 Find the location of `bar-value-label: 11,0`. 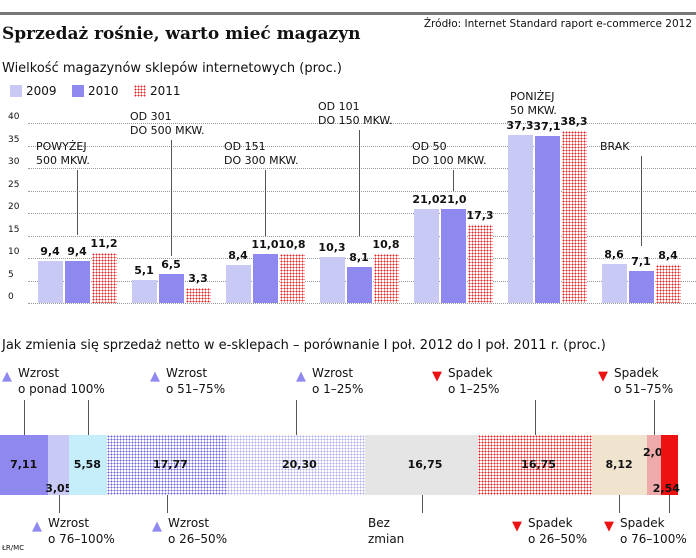

bar-value-label: 11,0 is located at coordinates (265, 244).